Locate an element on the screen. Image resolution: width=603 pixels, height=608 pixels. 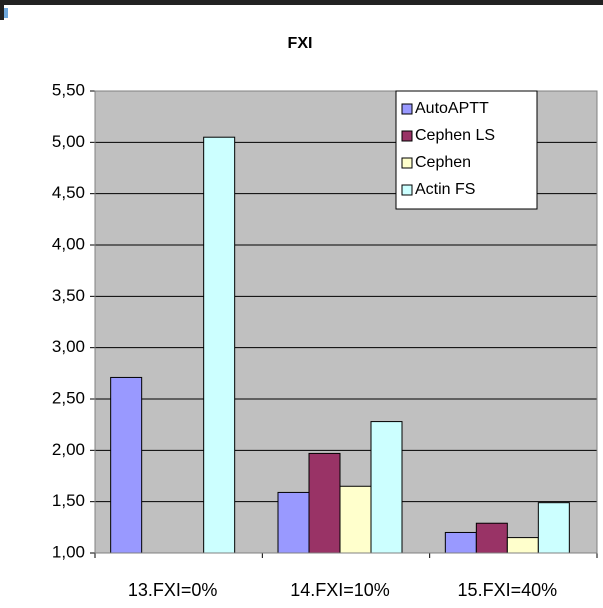
y-tick-label: 2,00 is located at coordinates (68, 449).